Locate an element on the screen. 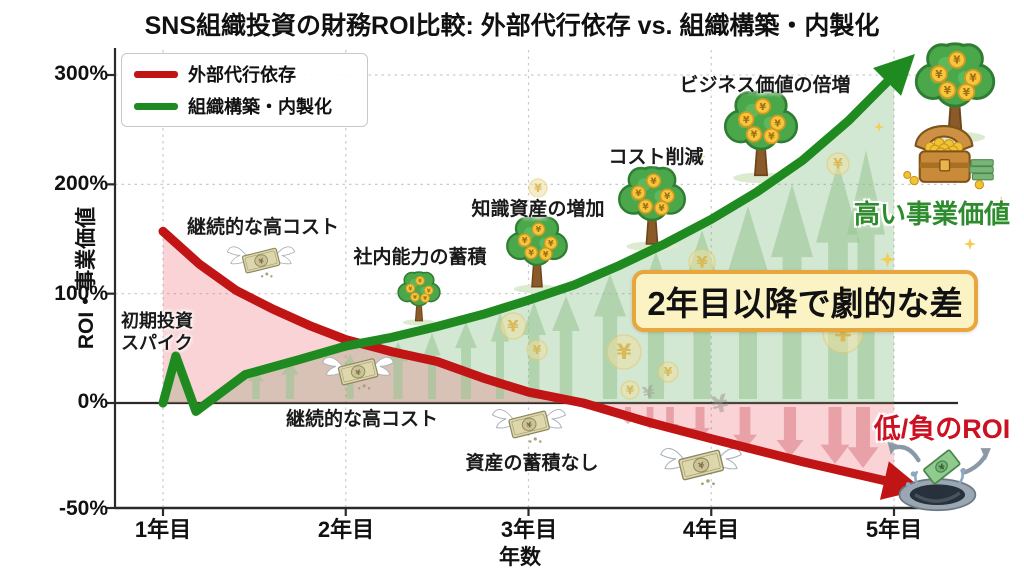 The image size is (1024, 572). annotation-knowledge-assets: 知識資産の増加 is located at coordinates (538, 209).